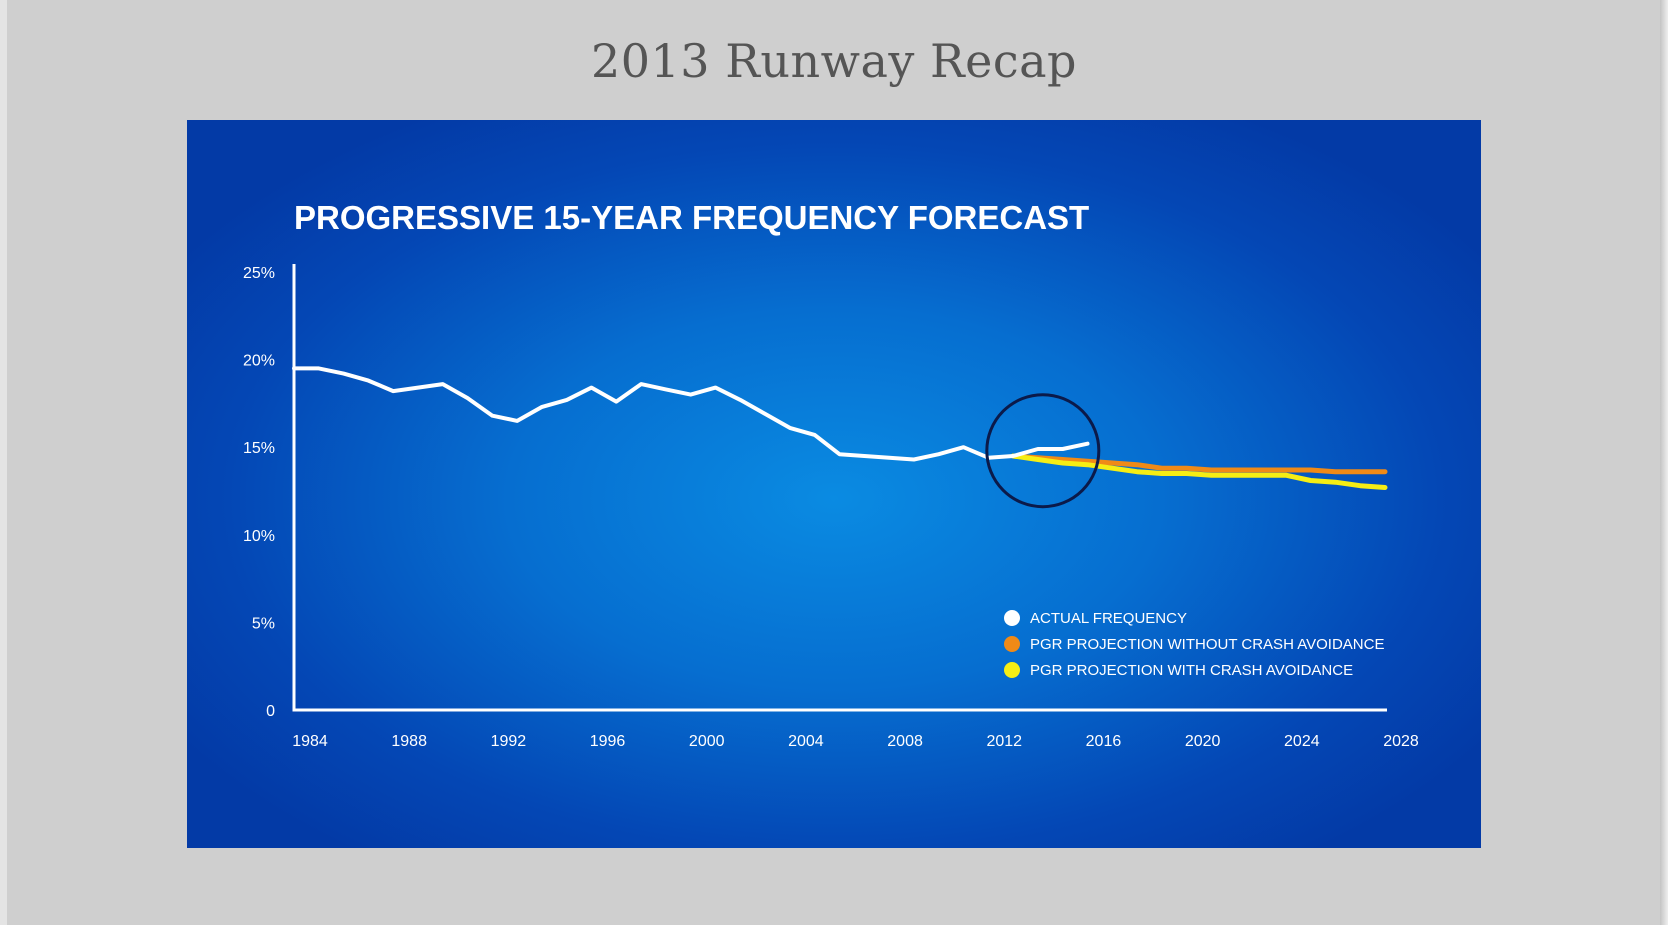  Describe the element at coordinates (259, 361) in the screenshot. I see `y-tick-label: 20%` at that location.